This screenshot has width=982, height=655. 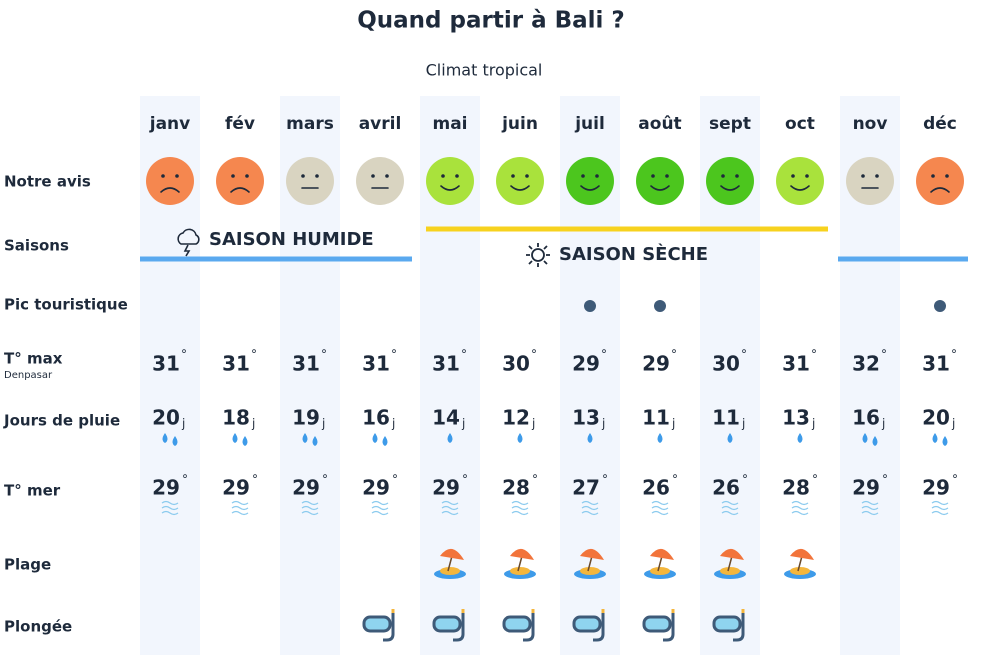 I want to click on dive-icon, so click(x=588, y=625).